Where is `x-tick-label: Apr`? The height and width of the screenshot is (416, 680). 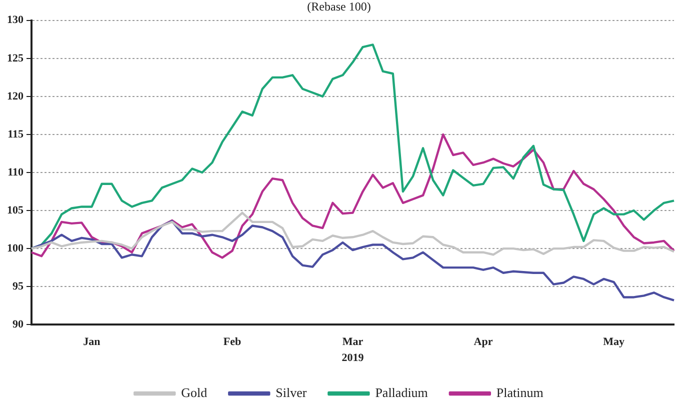 x-tick-label: Apr is located at coordinates (483, 342).